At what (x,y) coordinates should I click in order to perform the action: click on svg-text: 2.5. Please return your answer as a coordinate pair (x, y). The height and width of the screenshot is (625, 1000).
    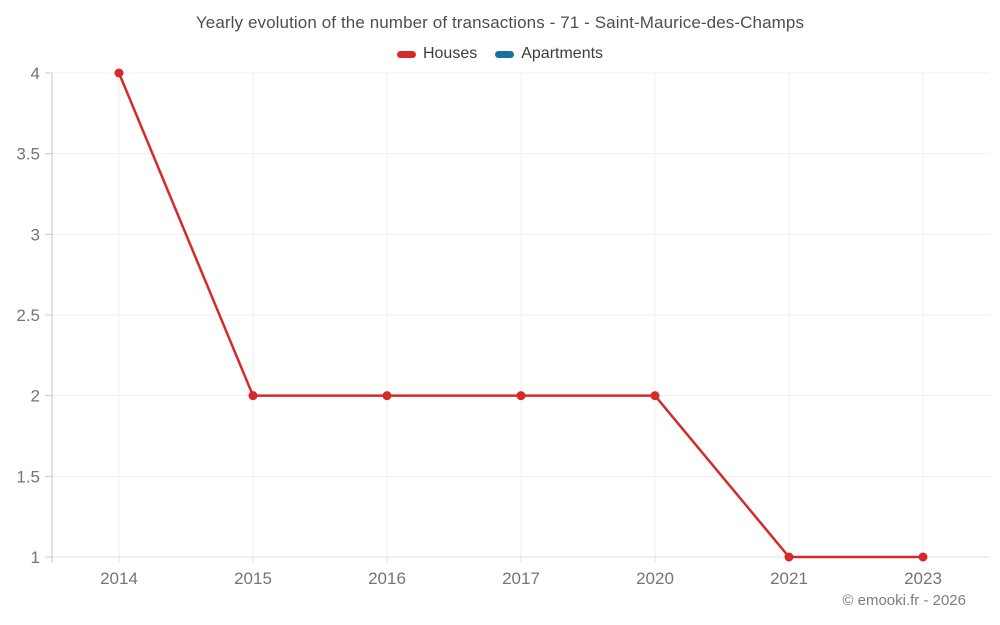
    Looking at the image, I should click on (28, 315).